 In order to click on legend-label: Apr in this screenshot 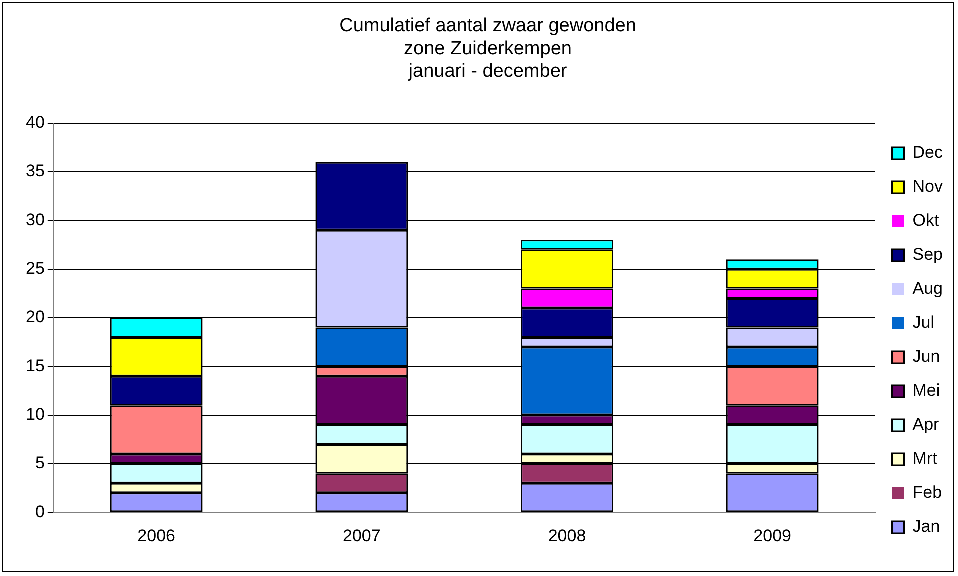, I will do `click(926, 424)`.